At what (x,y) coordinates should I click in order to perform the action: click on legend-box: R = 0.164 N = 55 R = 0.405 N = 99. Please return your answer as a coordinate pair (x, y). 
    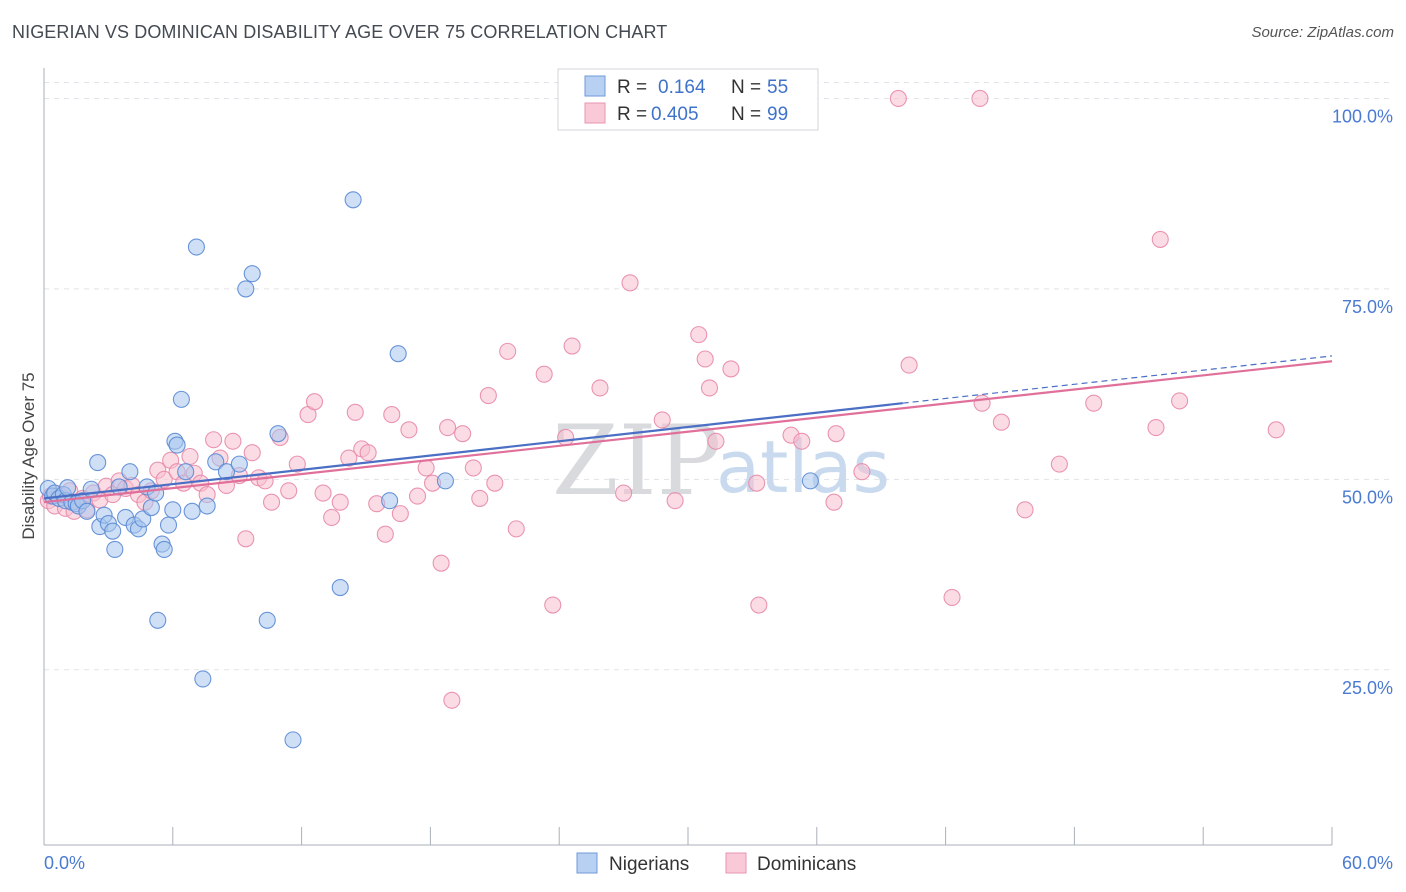
    Looking at the image, I should click on (688, 99).